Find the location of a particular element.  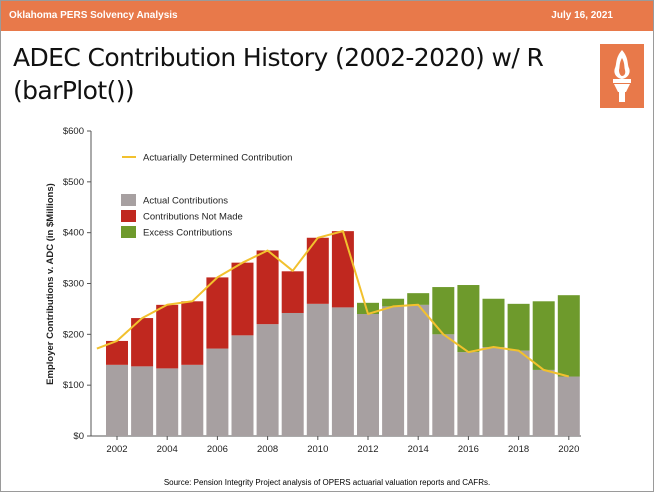

x-tick-label: 2010 is located at coordinates (317, 449).